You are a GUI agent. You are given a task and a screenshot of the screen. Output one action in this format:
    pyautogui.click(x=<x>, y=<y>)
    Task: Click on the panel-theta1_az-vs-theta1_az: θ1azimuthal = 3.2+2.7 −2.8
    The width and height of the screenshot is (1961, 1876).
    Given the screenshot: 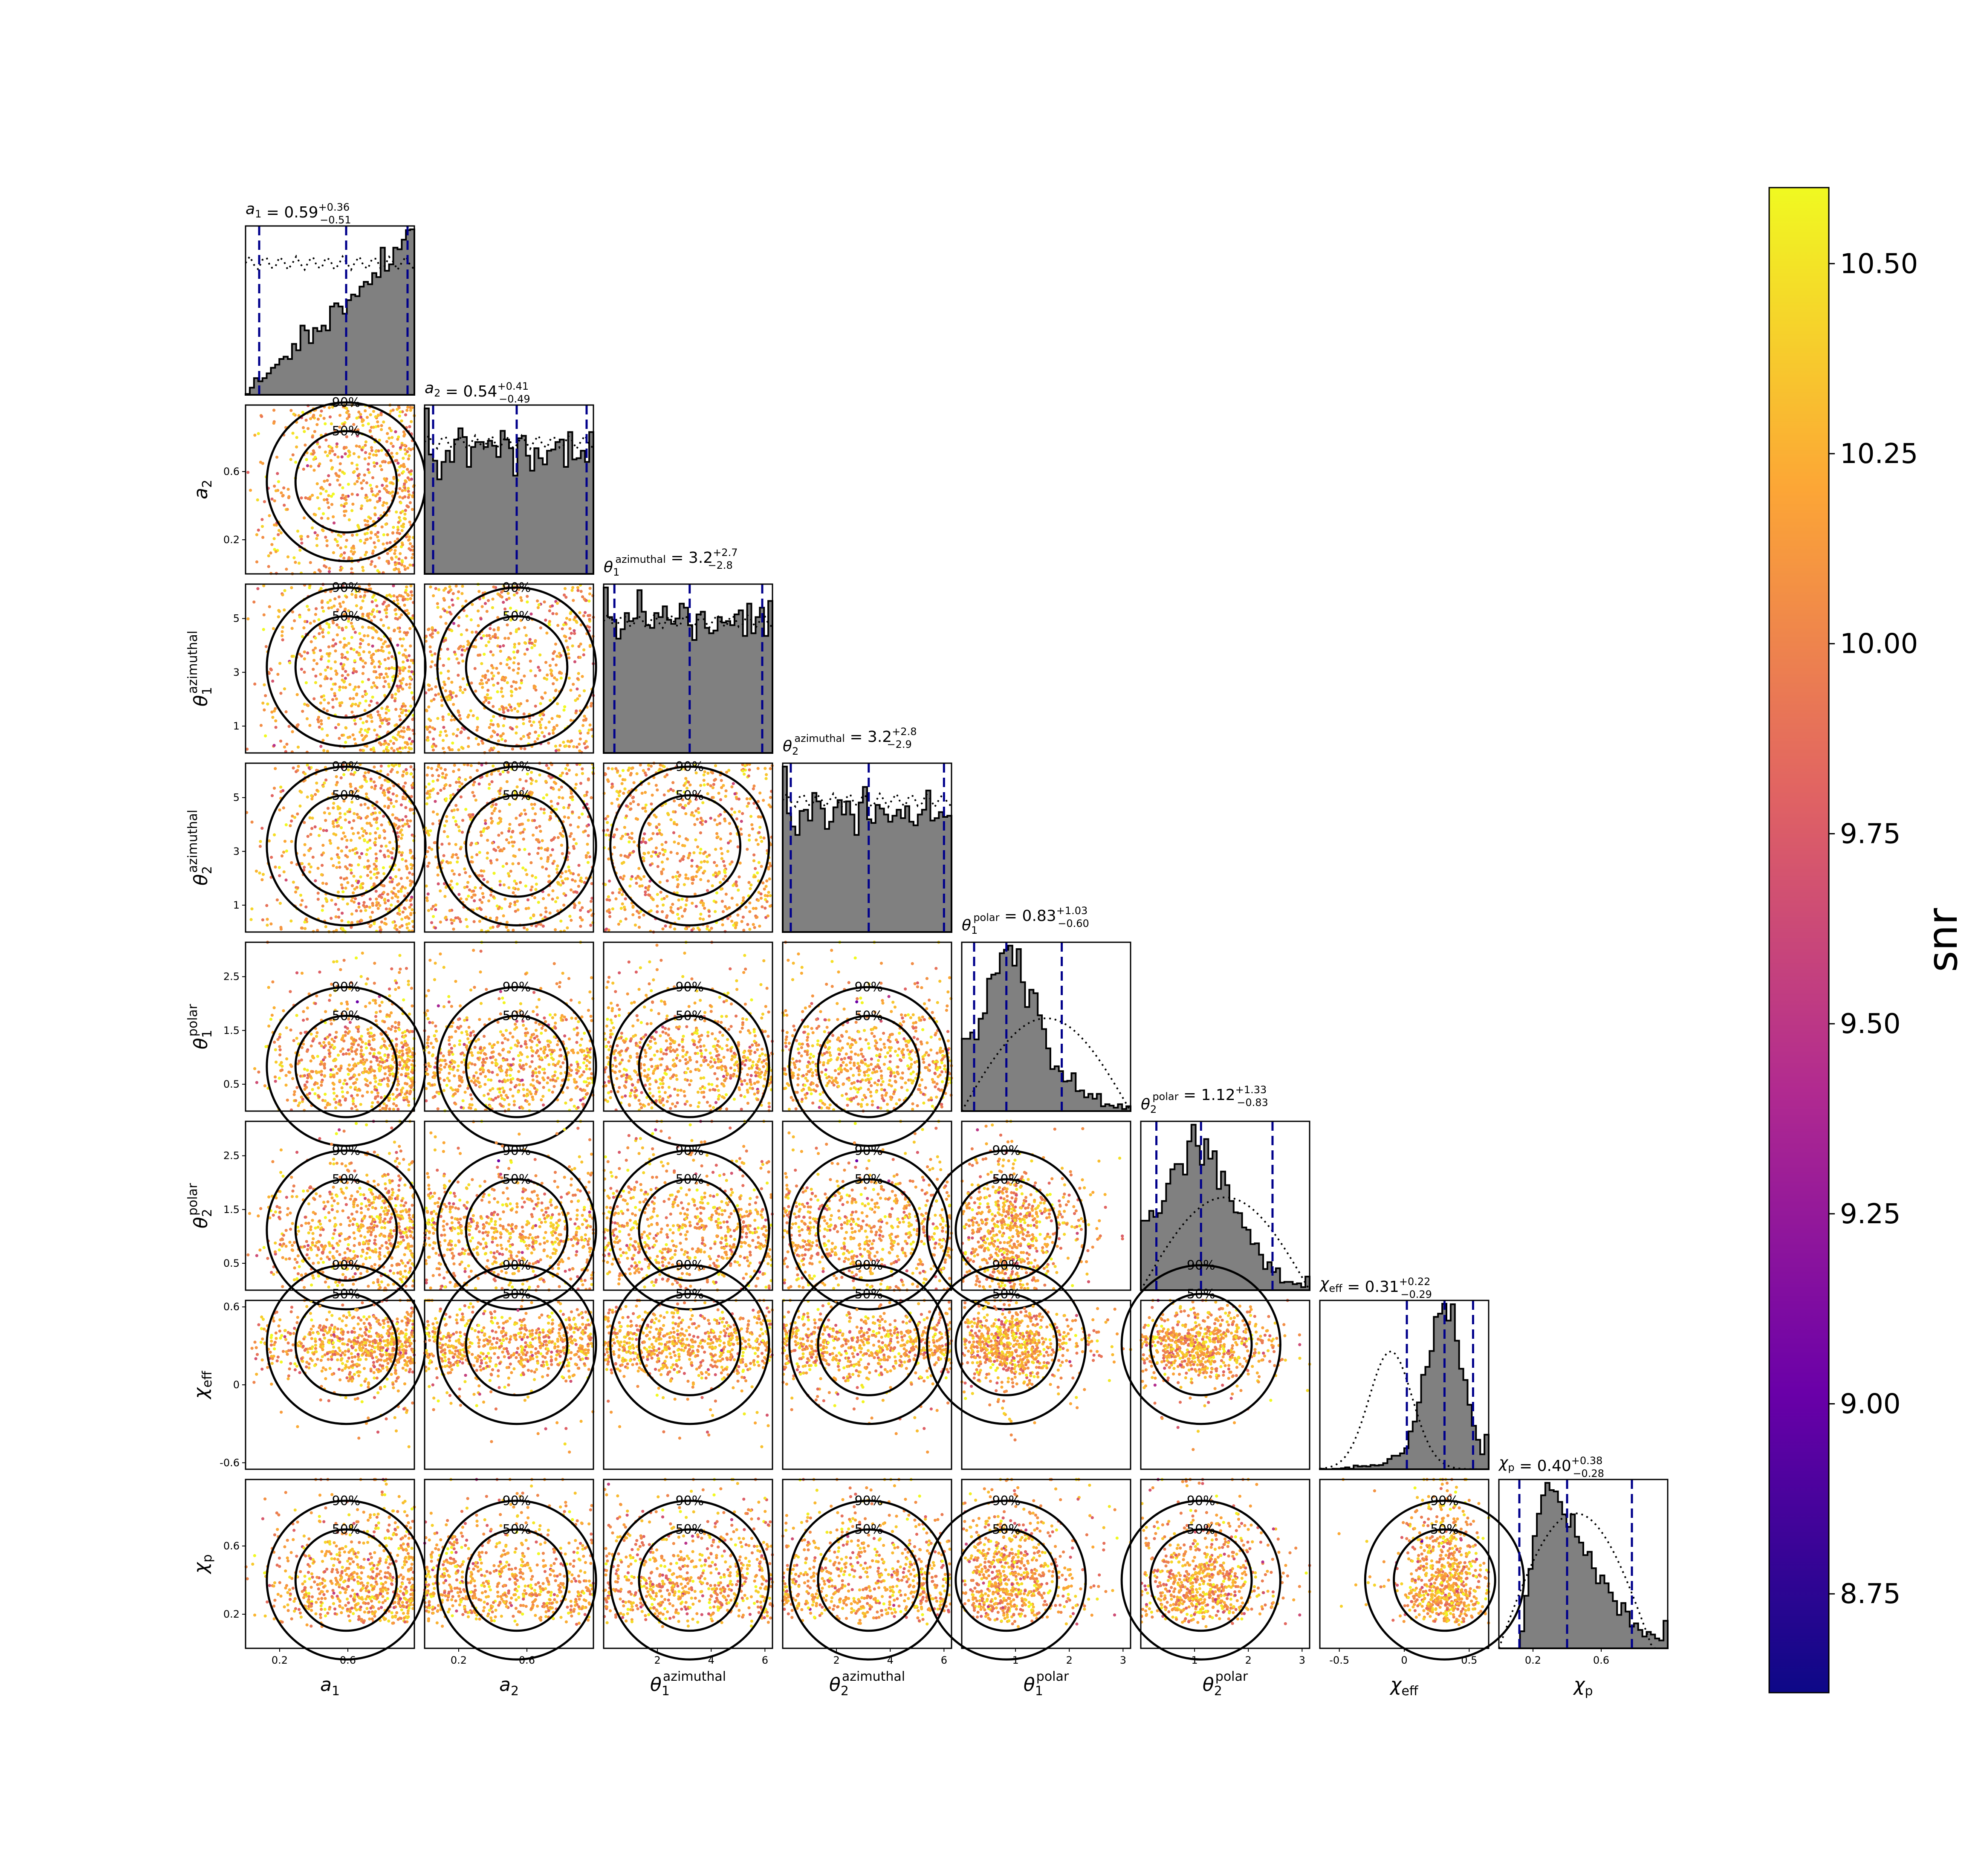 What is the action you would take?
    pyautogui.click(x=688, y=650)
    